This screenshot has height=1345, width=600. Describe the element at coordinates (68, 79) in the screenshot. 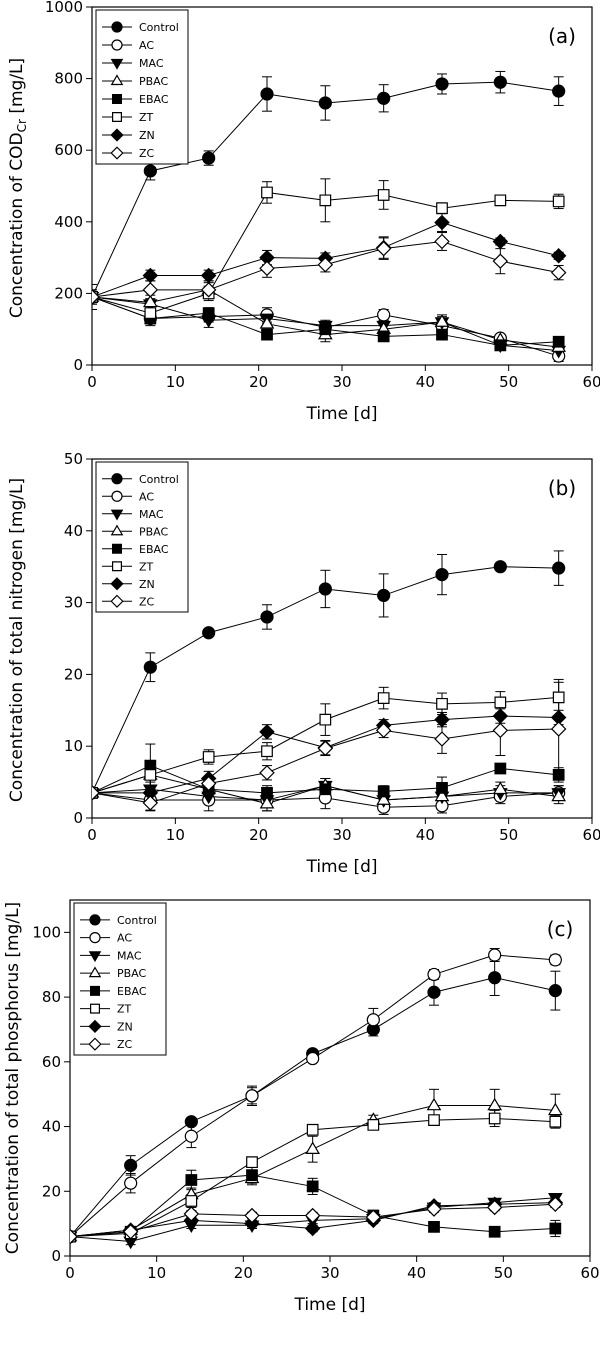

I see `y-tick-label: 800` at that location.